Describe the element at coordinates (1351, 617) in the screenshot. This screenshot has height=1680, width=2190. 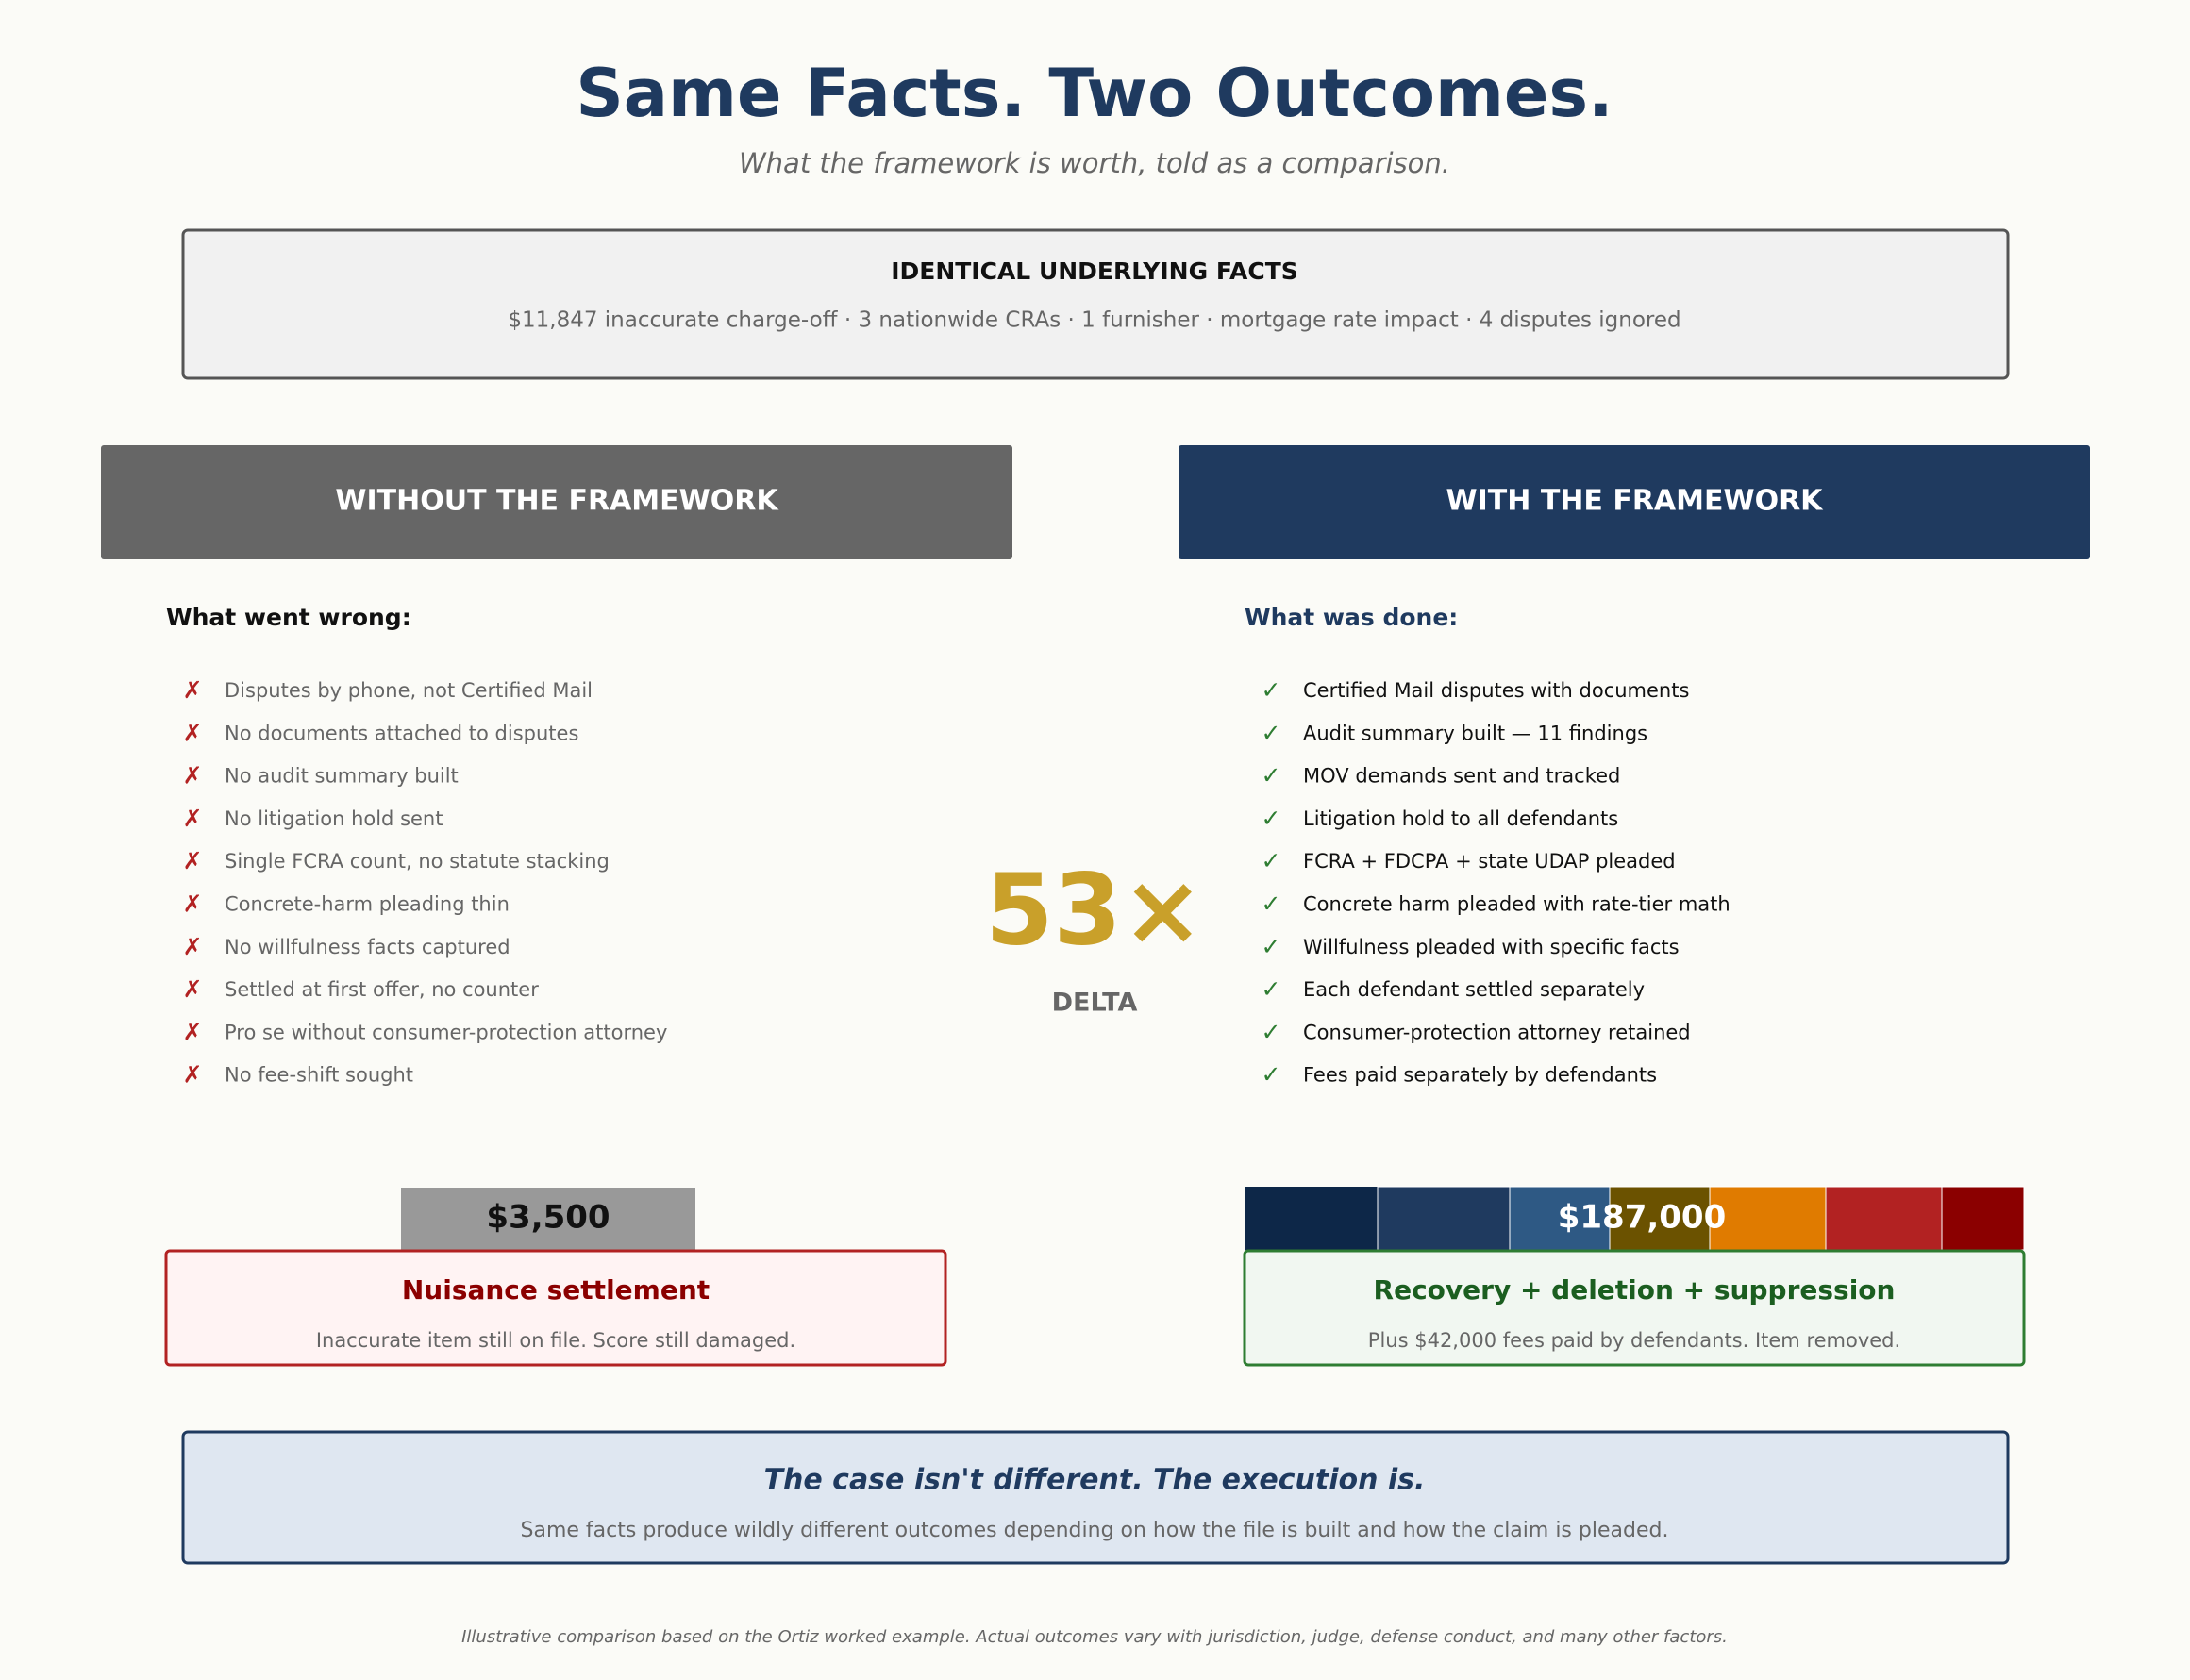
I see `with-subheading: What was done:` at that location.